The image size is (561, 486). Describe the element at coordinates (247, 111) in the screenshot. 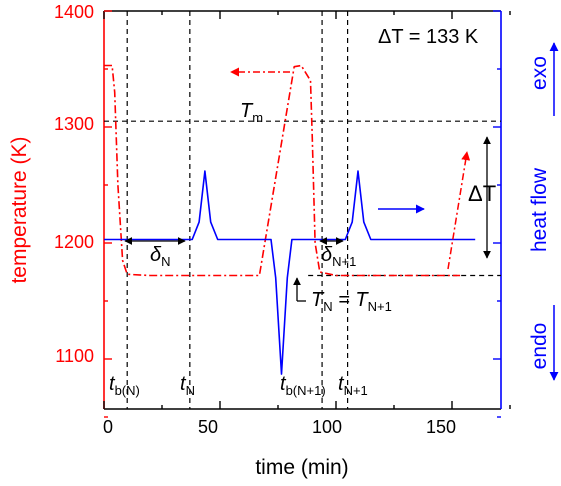

I see `tm-main: T` at that location.